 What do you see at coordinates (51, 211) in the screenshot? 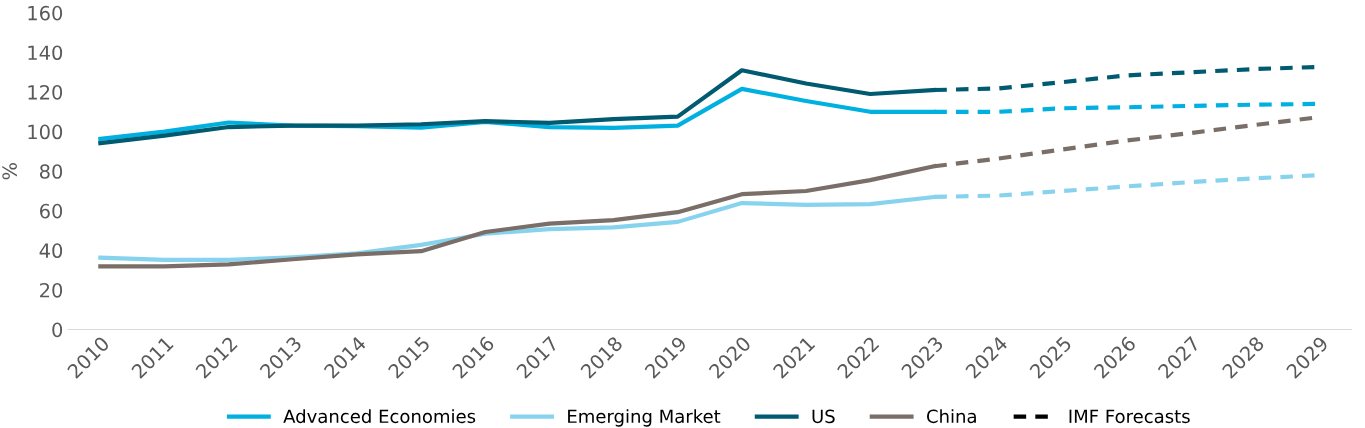
I see `y-tick-label: 60` at bounding box center [51, 211].